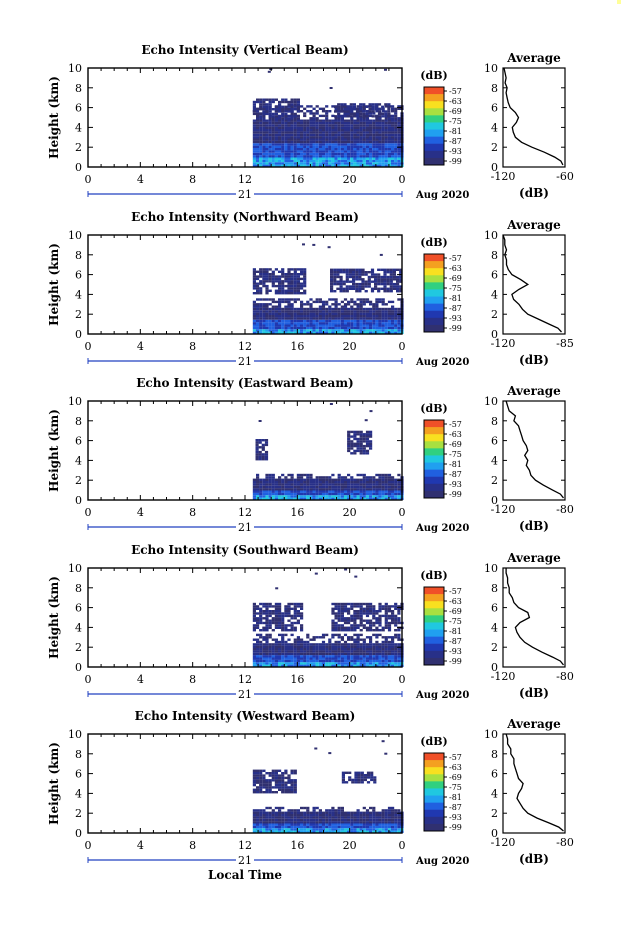 The width and height of the screenshot is (621, 929). I want to click on y-axis-label: Height (km), so click(54, 450).